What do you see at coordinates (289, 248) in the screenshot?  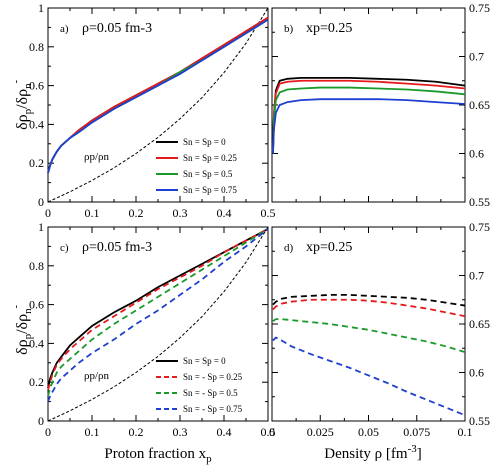 I see `panel-label: d)` at bounding box center [289, 248].